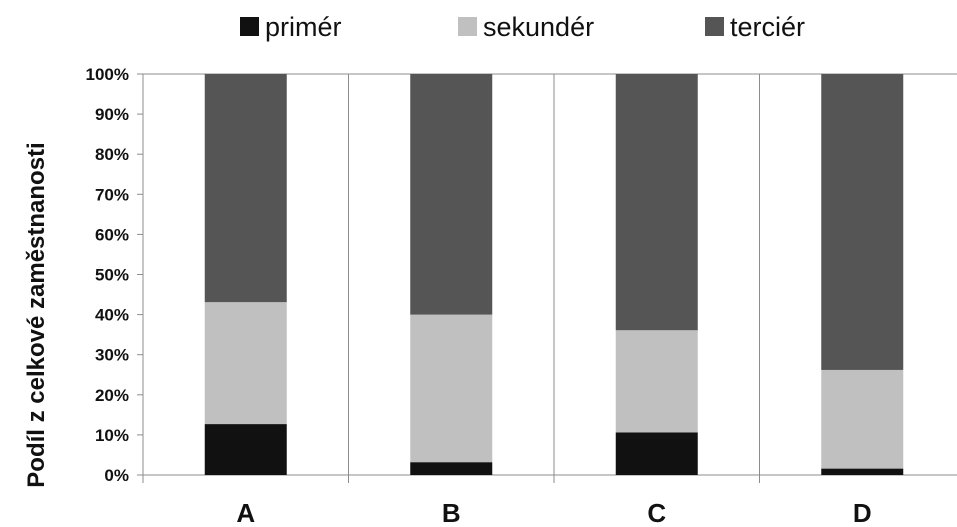 The width and height of the screenshot is (957, 527). I want to click on y-tick-label: 60%, so click(112, 234).